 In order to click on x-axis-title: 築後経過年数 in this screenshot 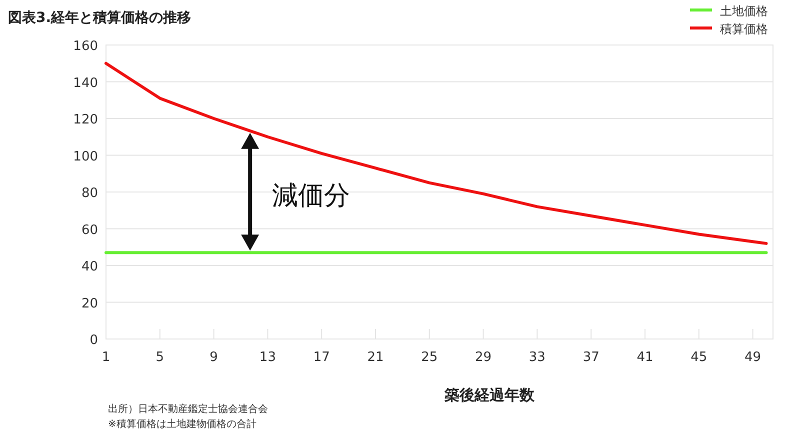, I will do `click(490, 395)`.